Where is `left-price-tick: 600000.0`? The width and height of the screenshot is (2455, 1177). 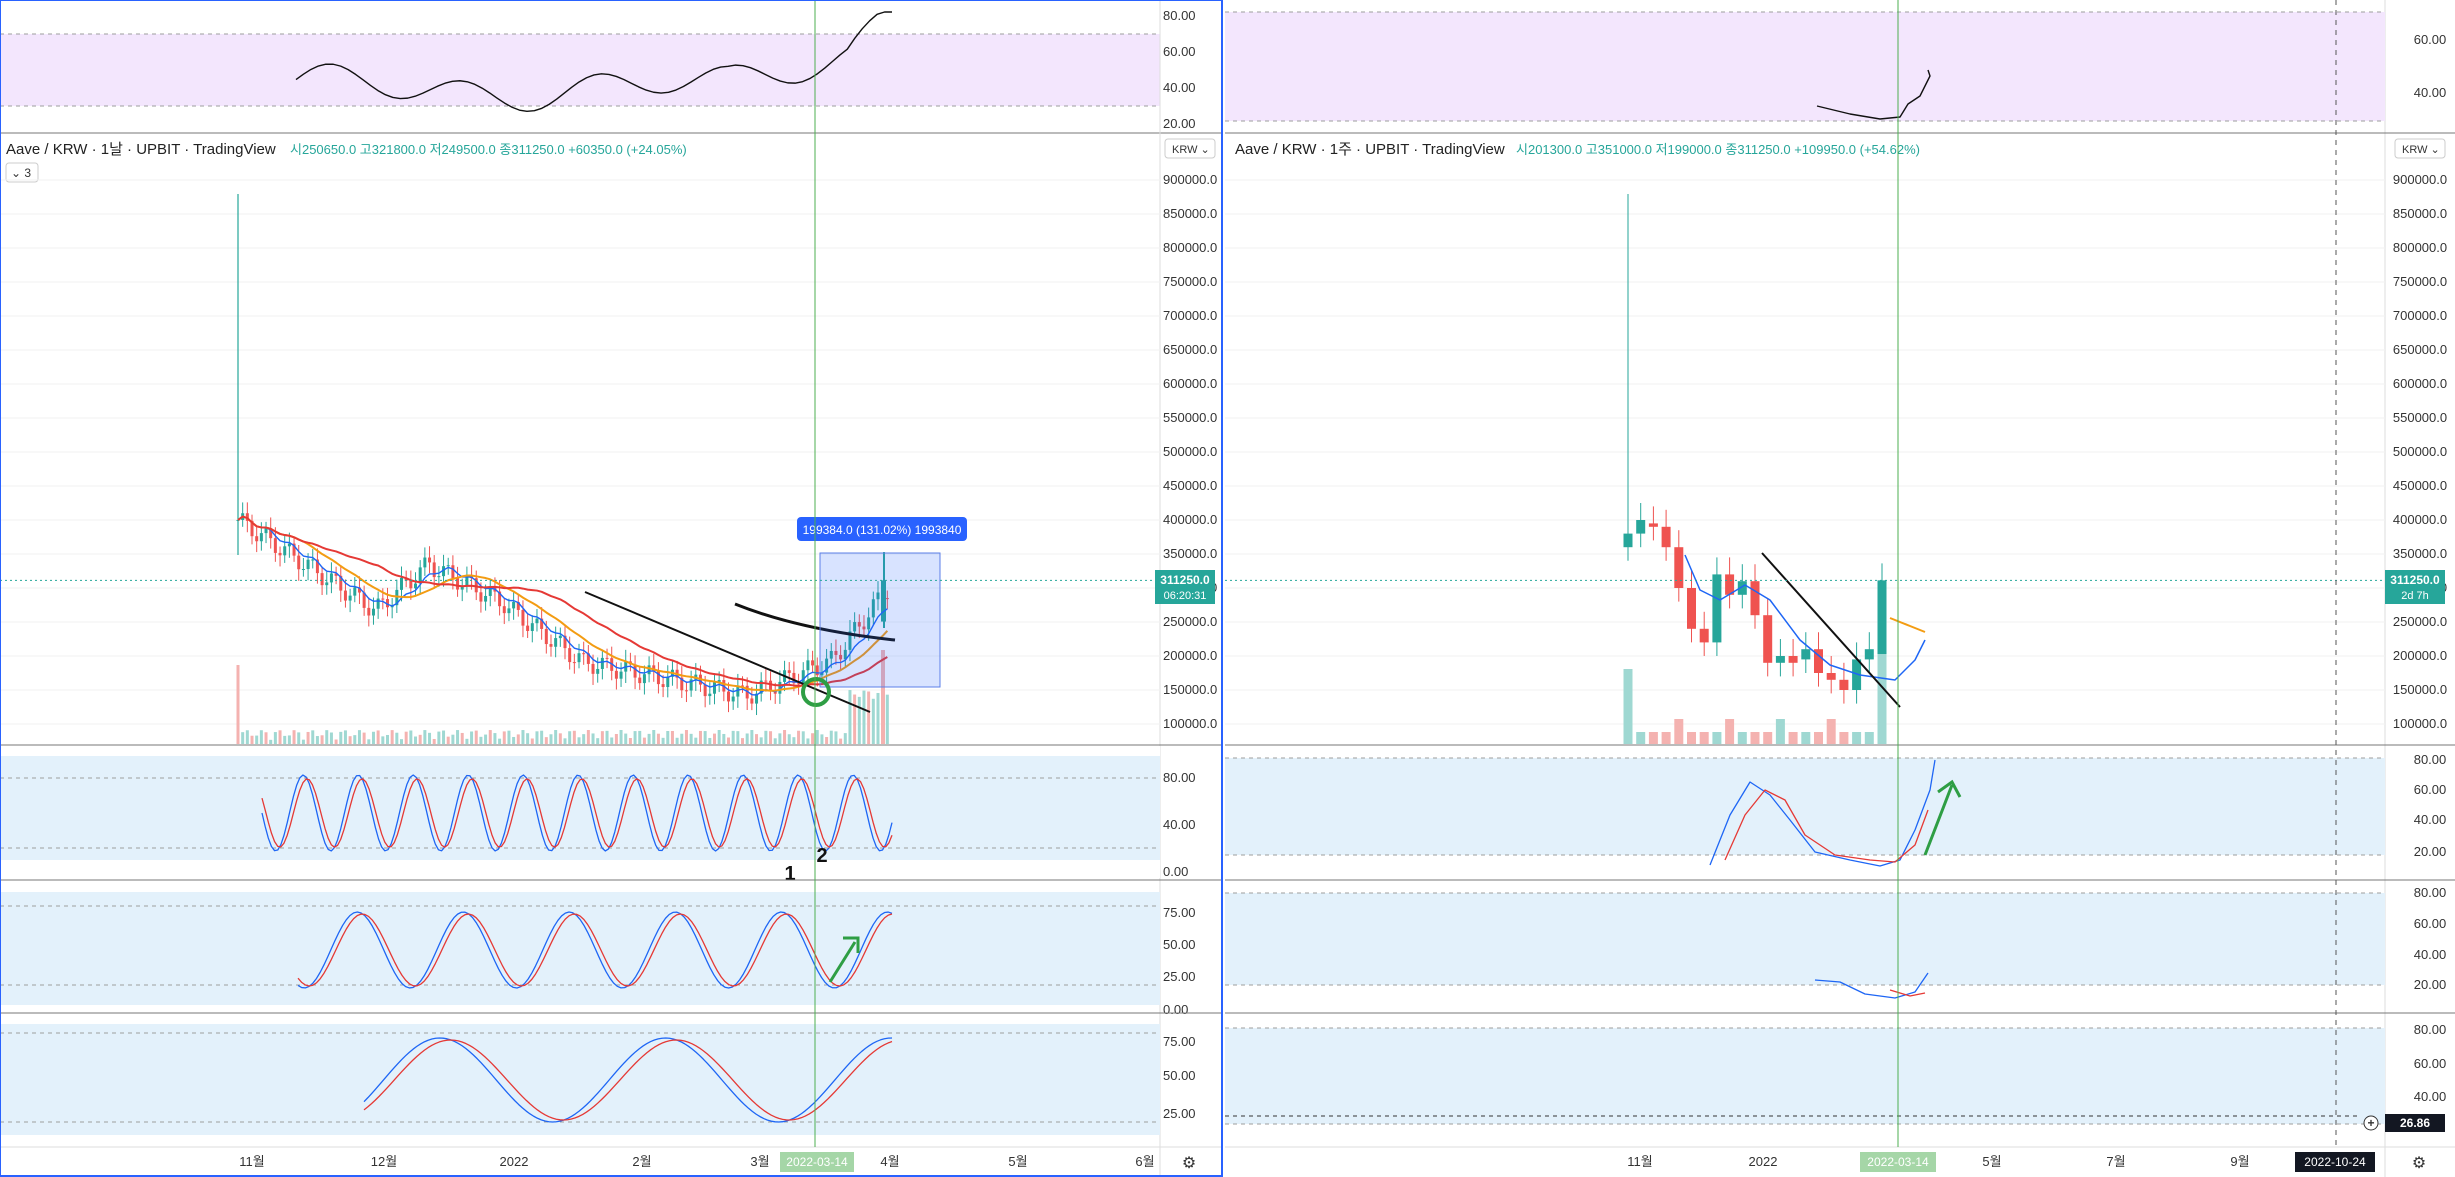 left-price-tick: 600000.0 is located at coordinates (1190, 383).